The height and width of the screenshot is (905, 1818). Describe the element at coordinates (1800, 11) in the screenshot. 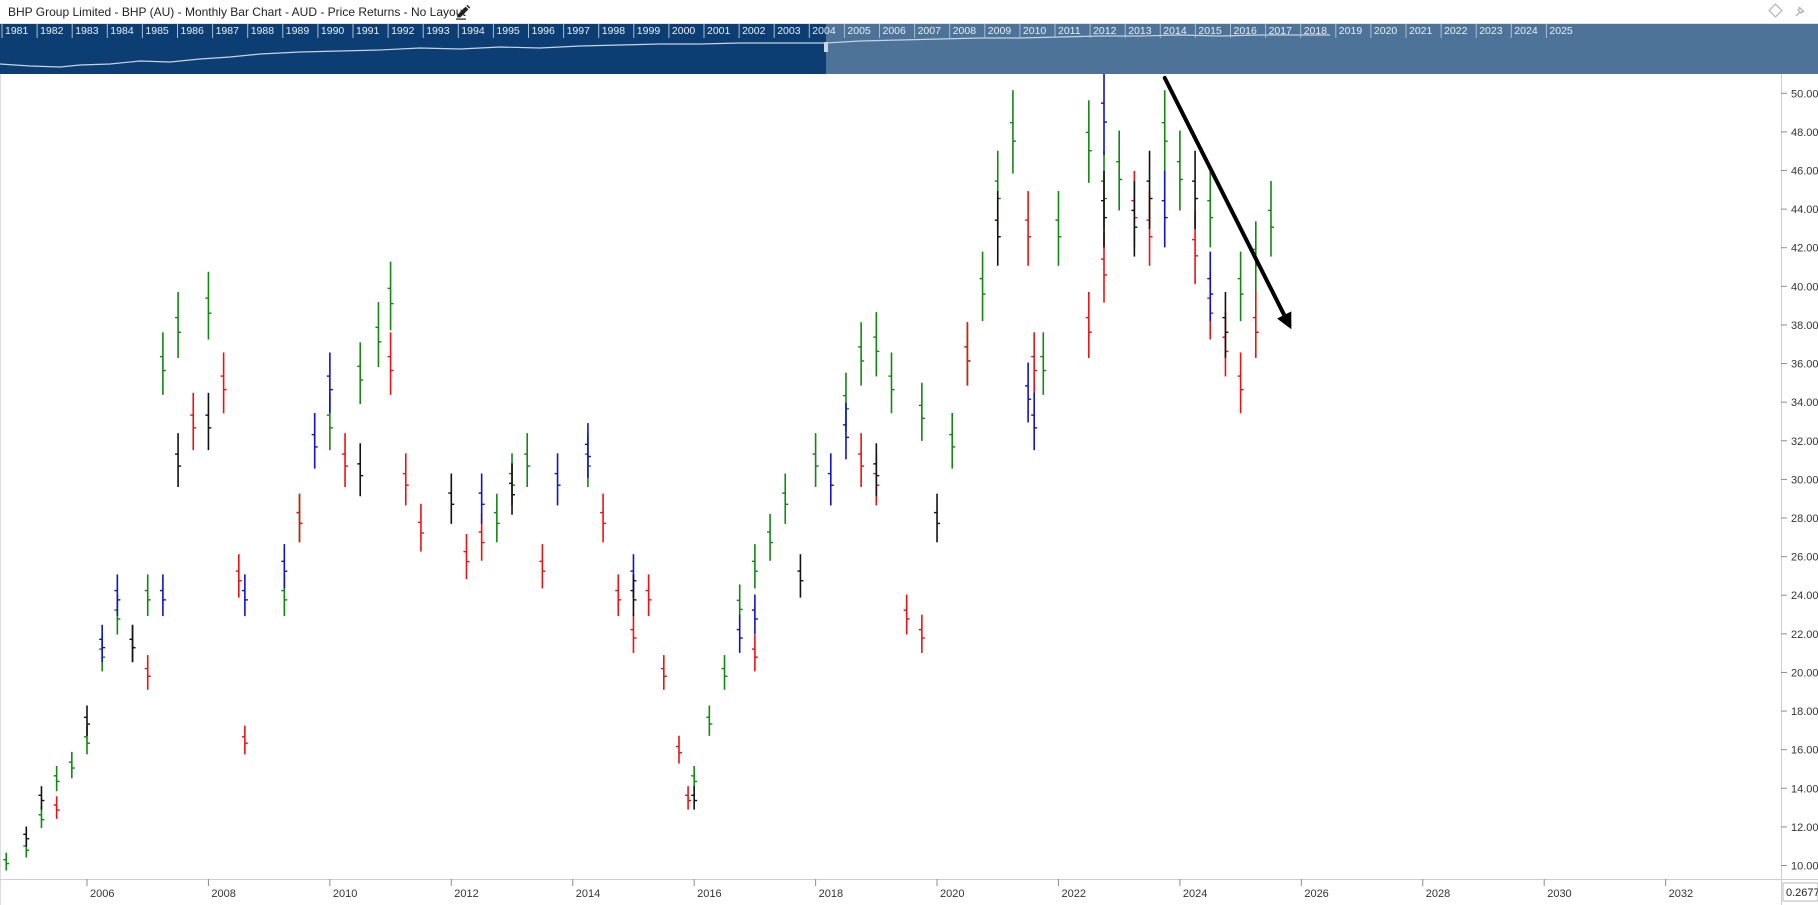

I see `pin-icon` at that location.